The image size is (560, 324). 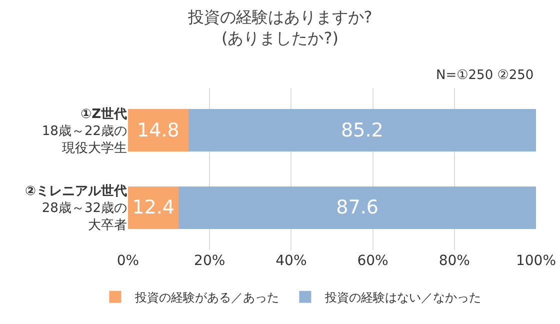 What do you see at coordinates (279, 28) in the screenshot?
I see `chart-title: 投資の経験はありますか? (ありましたか?)` at bounding box center [279, 28].